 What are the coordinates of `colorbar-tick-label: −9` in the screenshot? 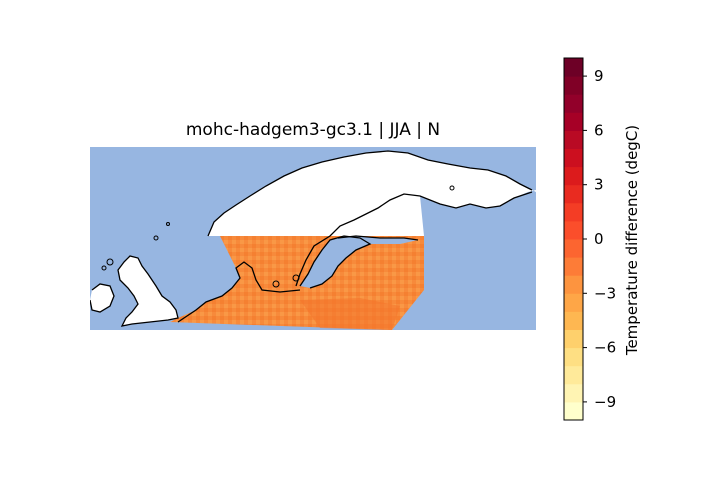 It's located at (605, 402).